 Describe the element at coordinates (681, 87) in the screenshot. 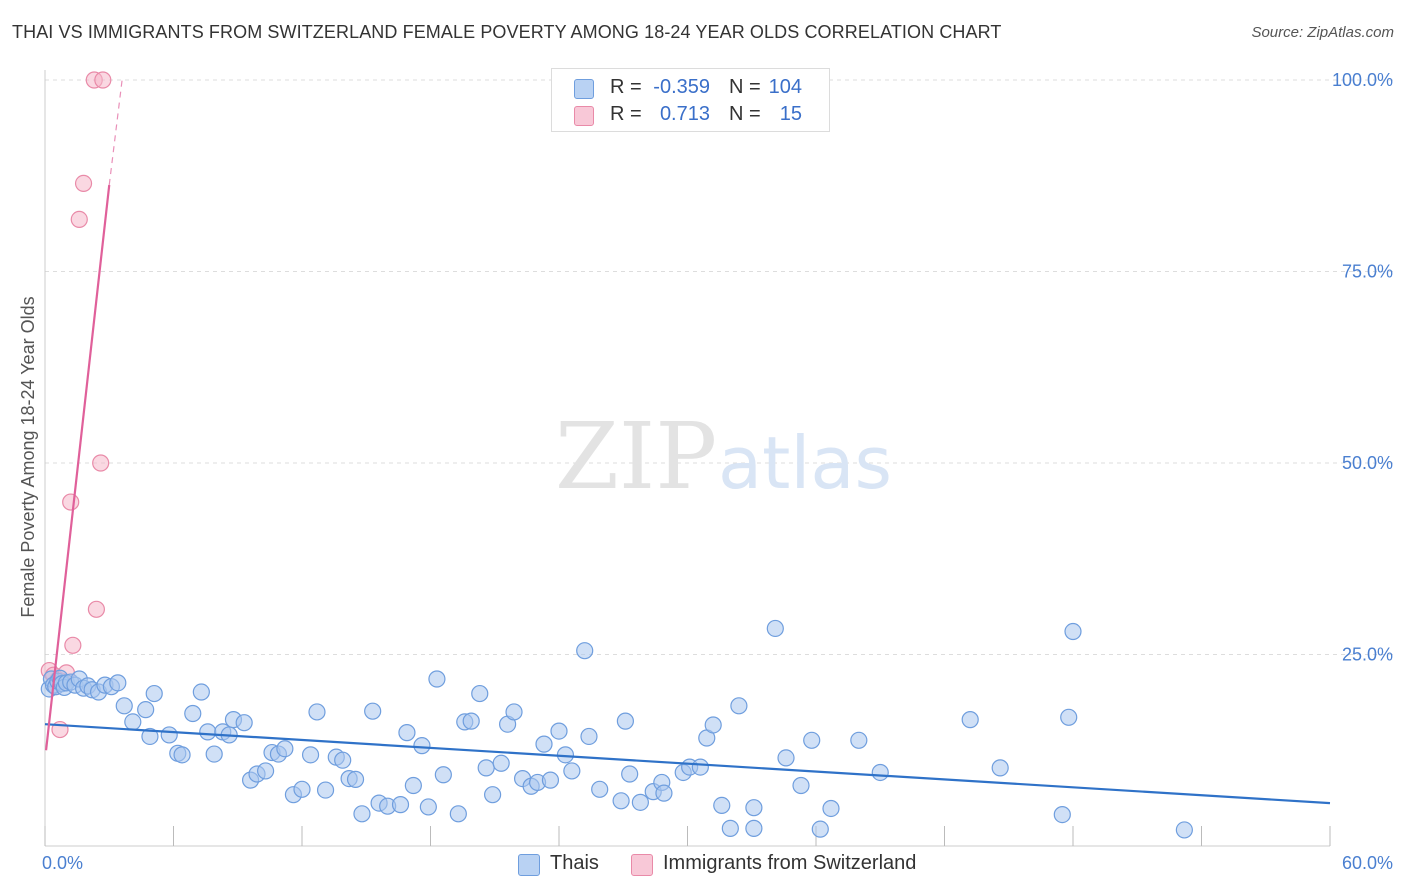

I see `legend-r-value: -0.359` at that location.